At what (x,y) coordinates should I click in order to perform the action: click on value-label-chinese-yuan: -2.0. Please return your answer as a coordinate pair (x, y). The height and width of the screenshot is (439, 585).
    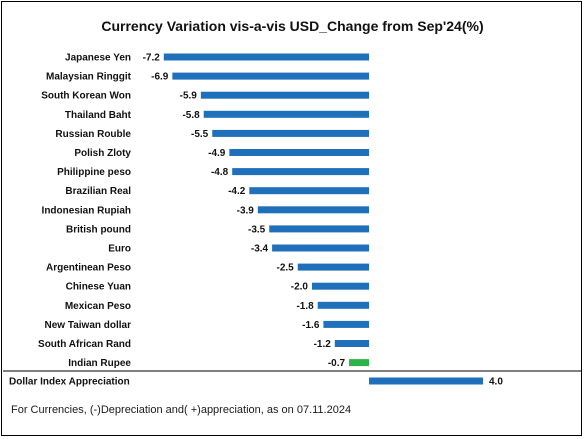
    Looking at the image, I should click on (300, 287).